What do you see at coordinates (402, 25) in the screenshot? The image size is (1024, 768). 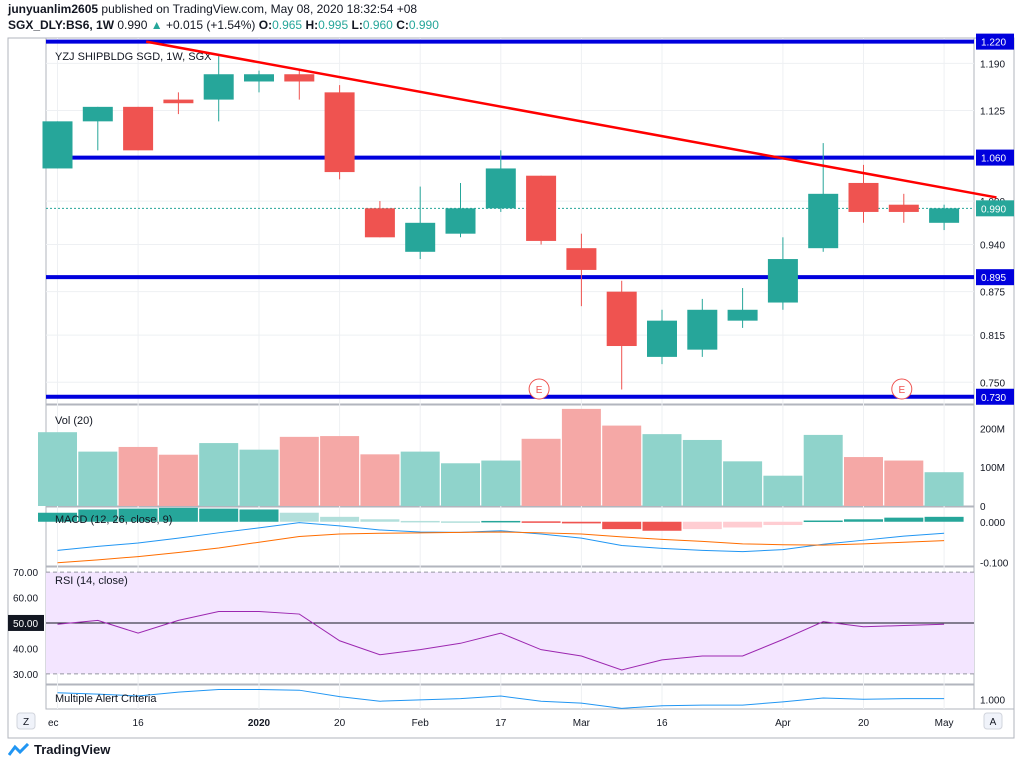 I see `close-label: C:` at bounding box center [402, 25].